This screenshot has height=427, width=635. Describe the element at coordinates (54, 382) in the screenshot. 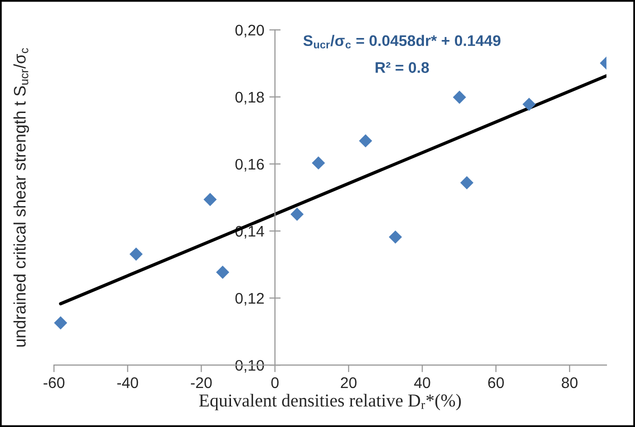

I see `x-tick-label: -60` at that location.